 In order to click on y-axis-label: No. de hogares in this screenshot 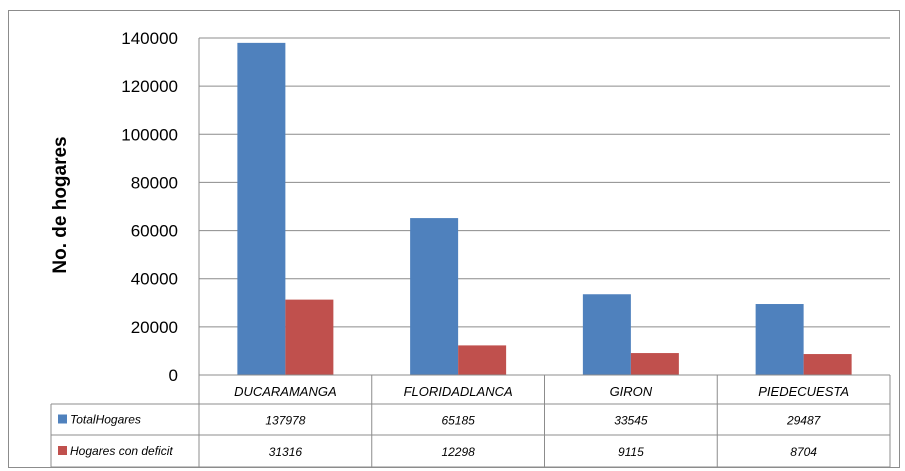, I will do `click(60, 204)`.